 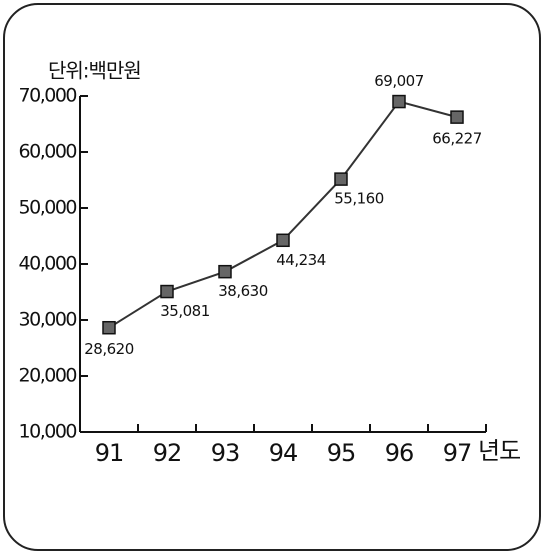 What do you see at coordinates (48, 376) in the screenshot?
I see `y-tick-label: 20,000` at bounding box center [48, 376].